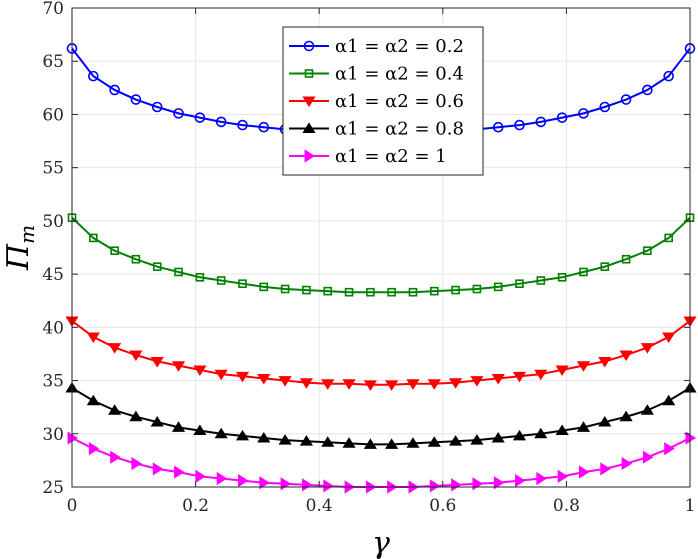  I want to click on legend-label: α1 = α2 = 0.6, so click(399, 101).